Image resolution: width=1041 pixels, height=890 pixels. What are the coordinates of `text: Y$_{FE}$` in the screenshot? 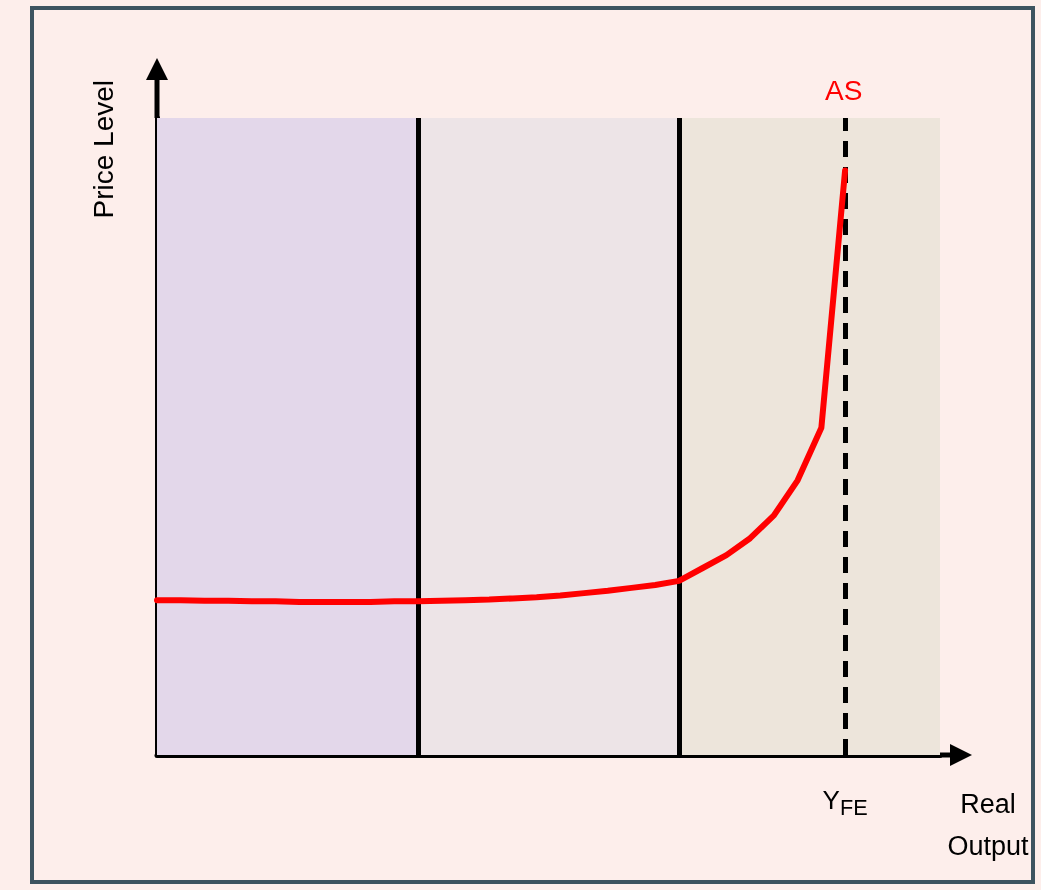 It's located at (845, 803).